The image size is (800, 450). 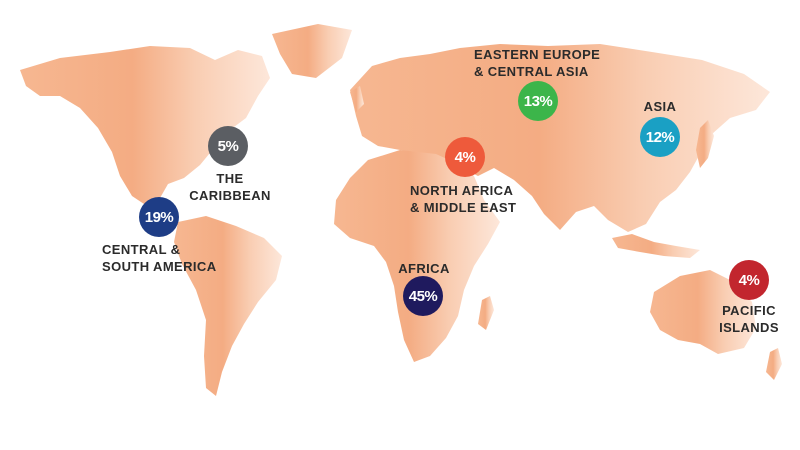 What do you see at coordinates (462, 190) in the screenshot?
I see `north-africa-middle-east-label-line-1: NORTH AFRICA` at bounding box center [462, 190].